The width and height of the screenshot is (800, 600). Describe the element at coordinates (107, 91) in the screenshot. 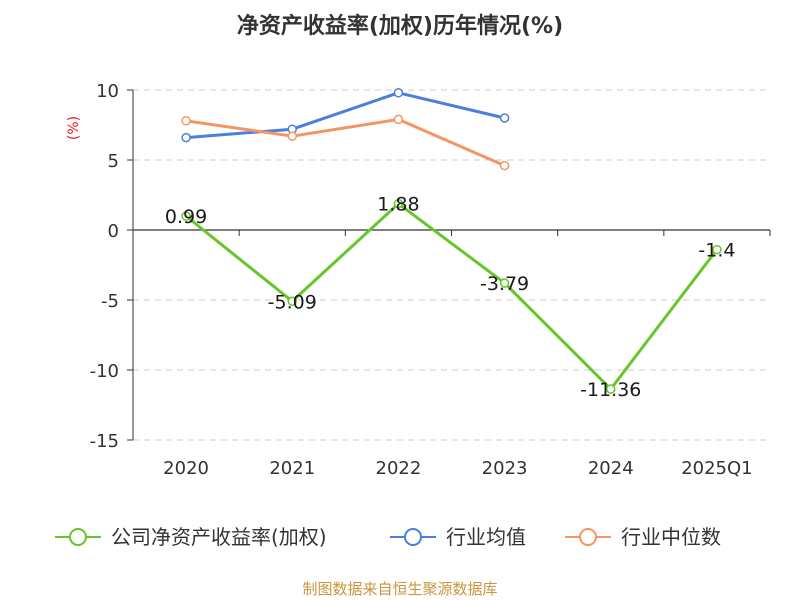

I see `y-tick-label: 10` at that location.